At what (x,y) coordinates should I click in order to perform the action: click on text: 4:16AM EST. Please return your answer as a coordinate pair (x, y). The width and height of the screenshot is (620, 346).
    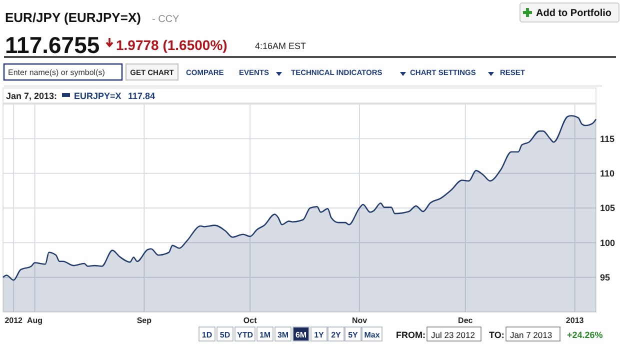
    Looking at the image, I should click on (281, 46).